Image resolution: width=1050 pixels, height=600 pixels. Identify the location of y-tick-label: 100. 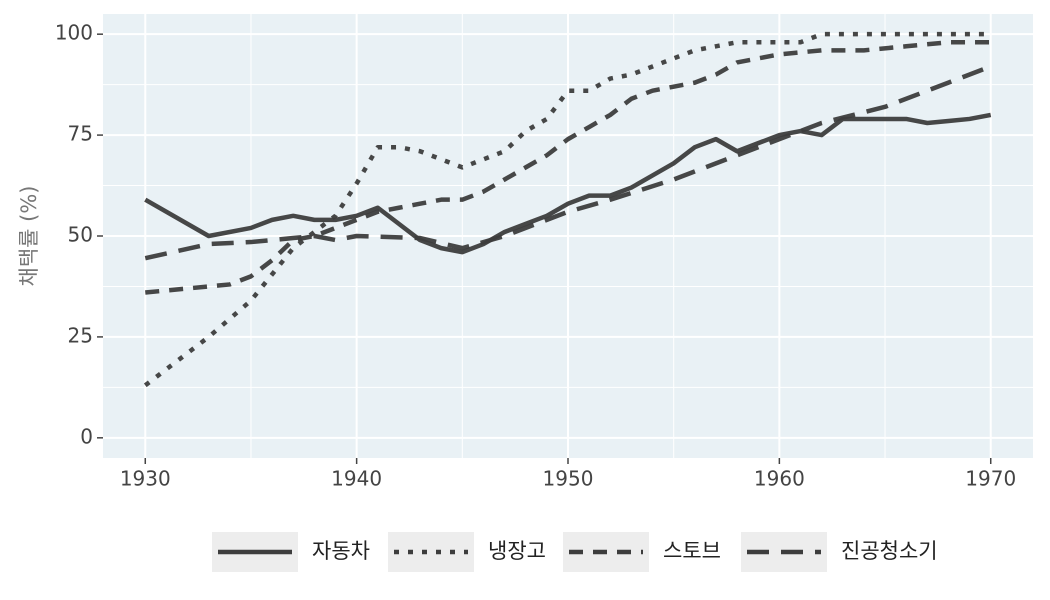
(74, 33).